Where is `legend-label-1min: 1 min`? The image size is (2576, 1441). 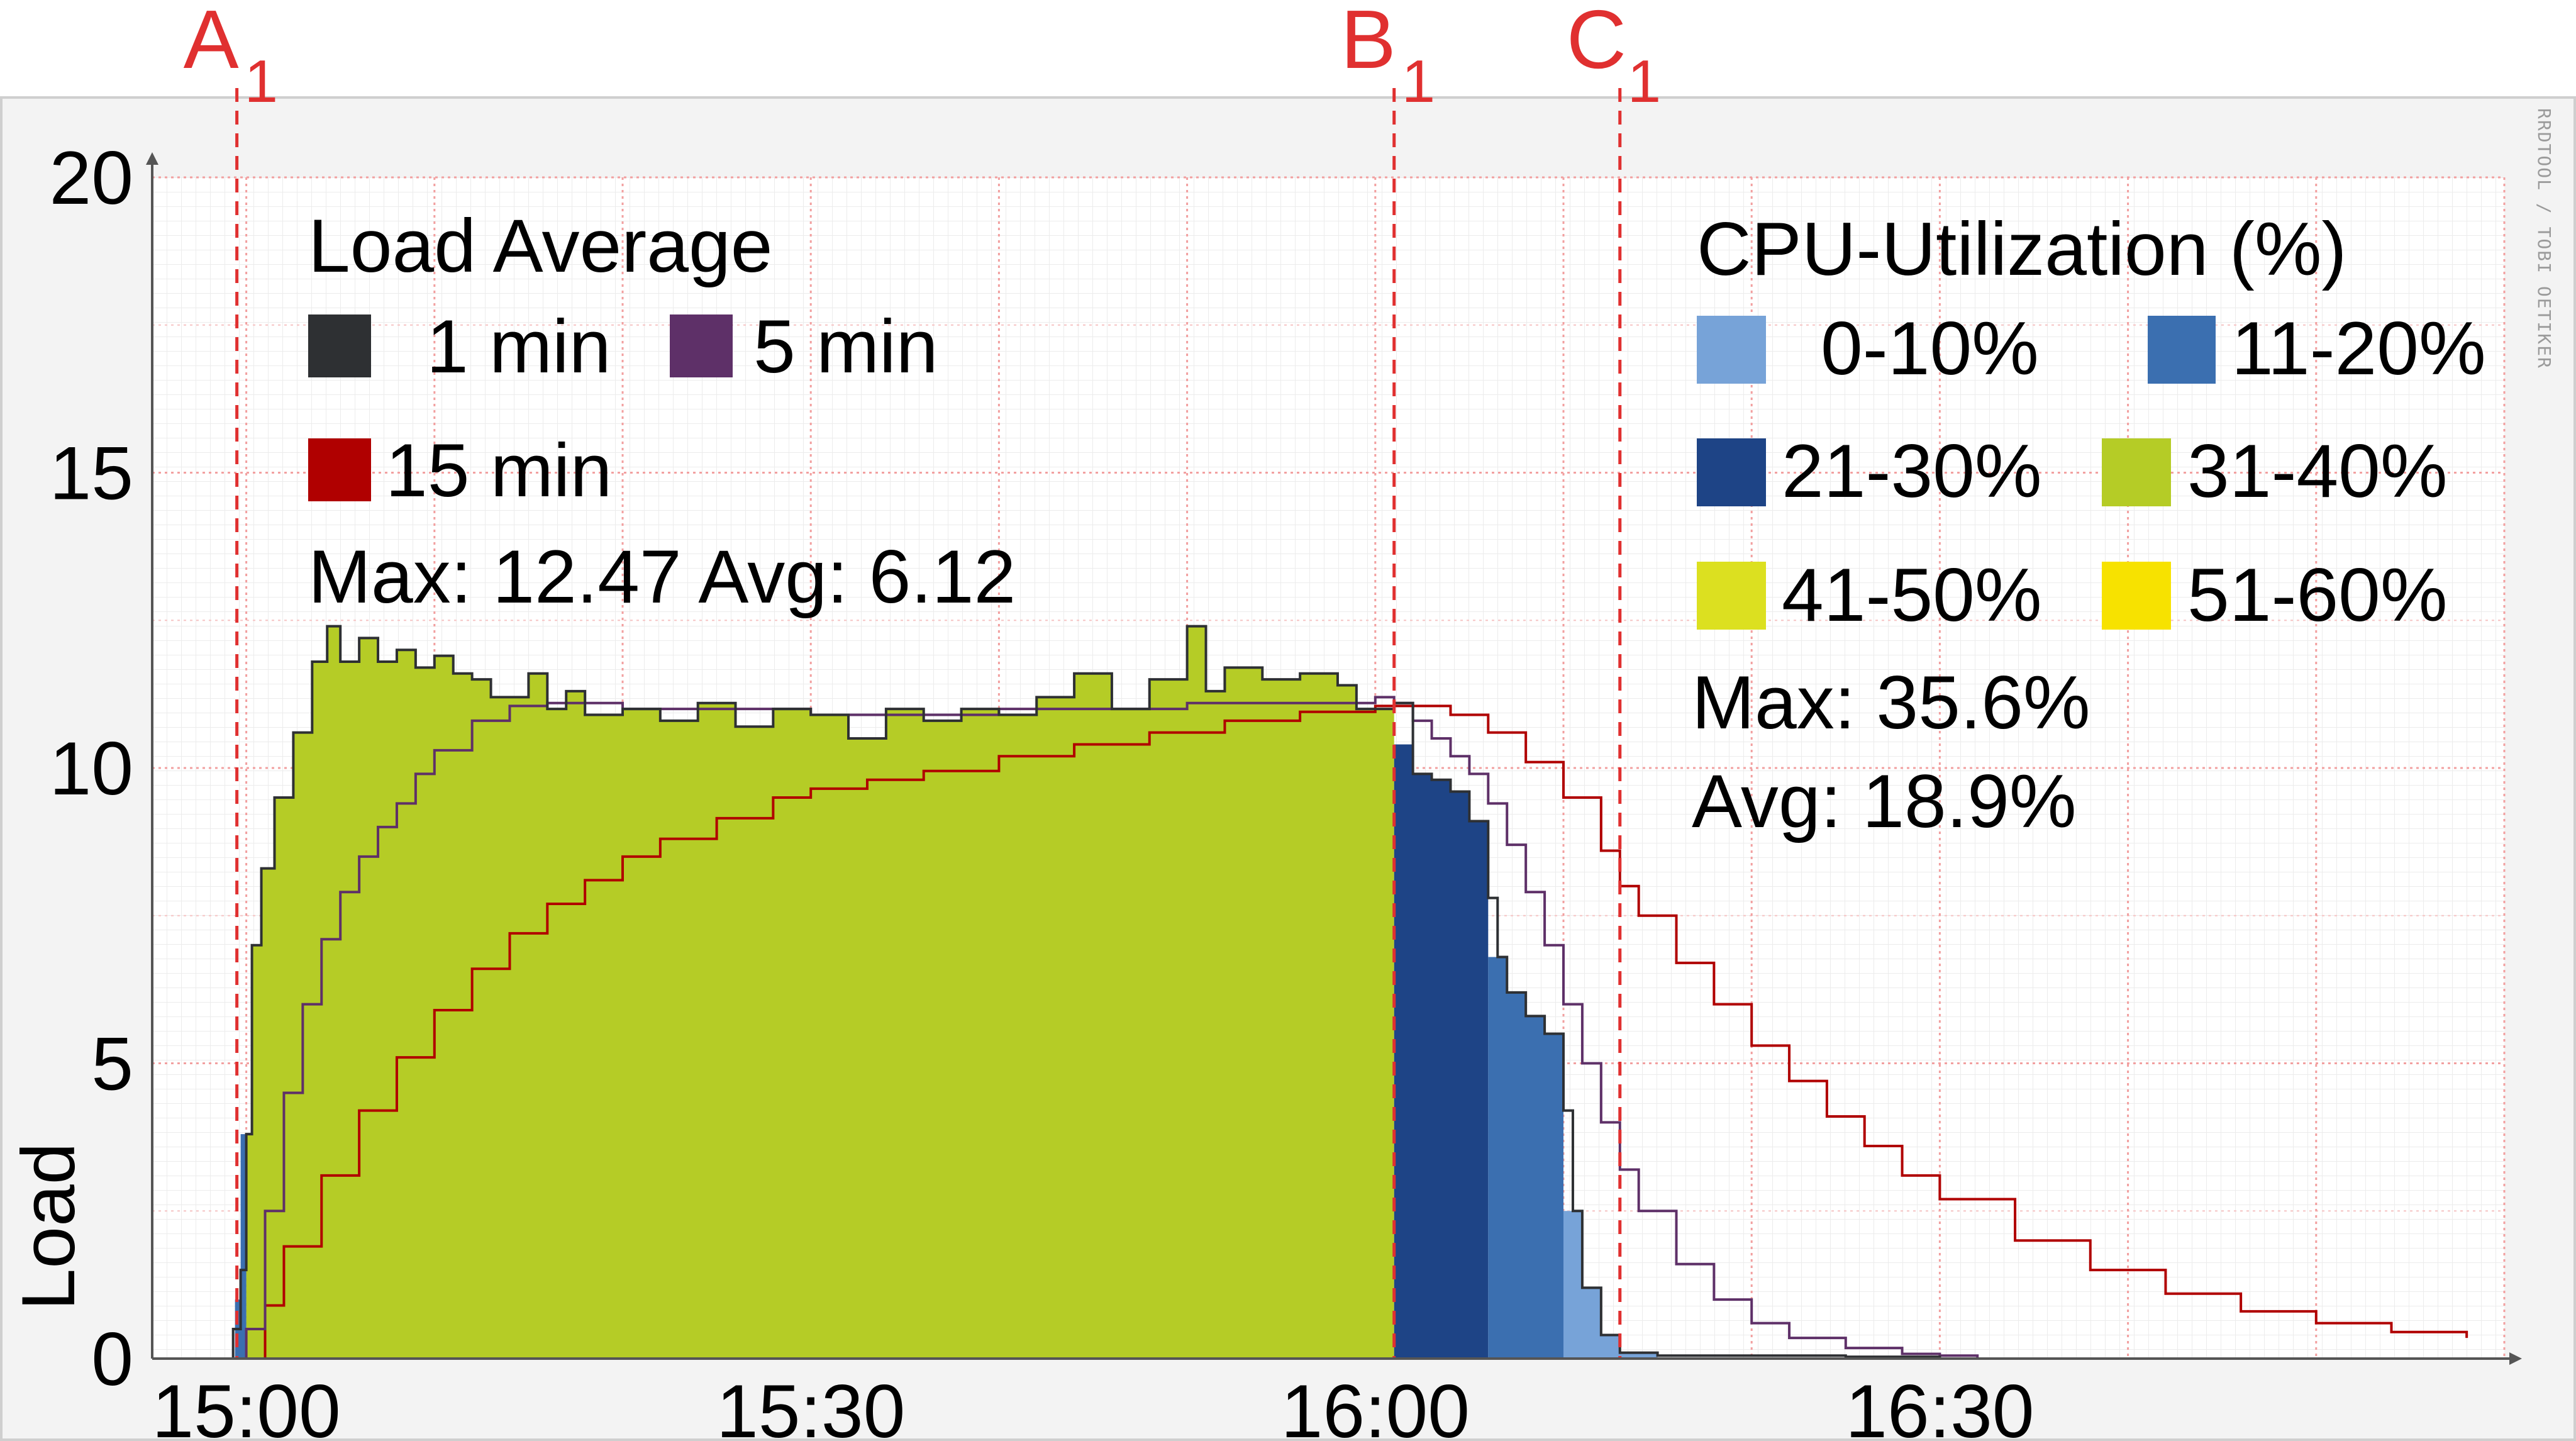
legend-label-1min: 1 min is located at coordinates (518, 346).